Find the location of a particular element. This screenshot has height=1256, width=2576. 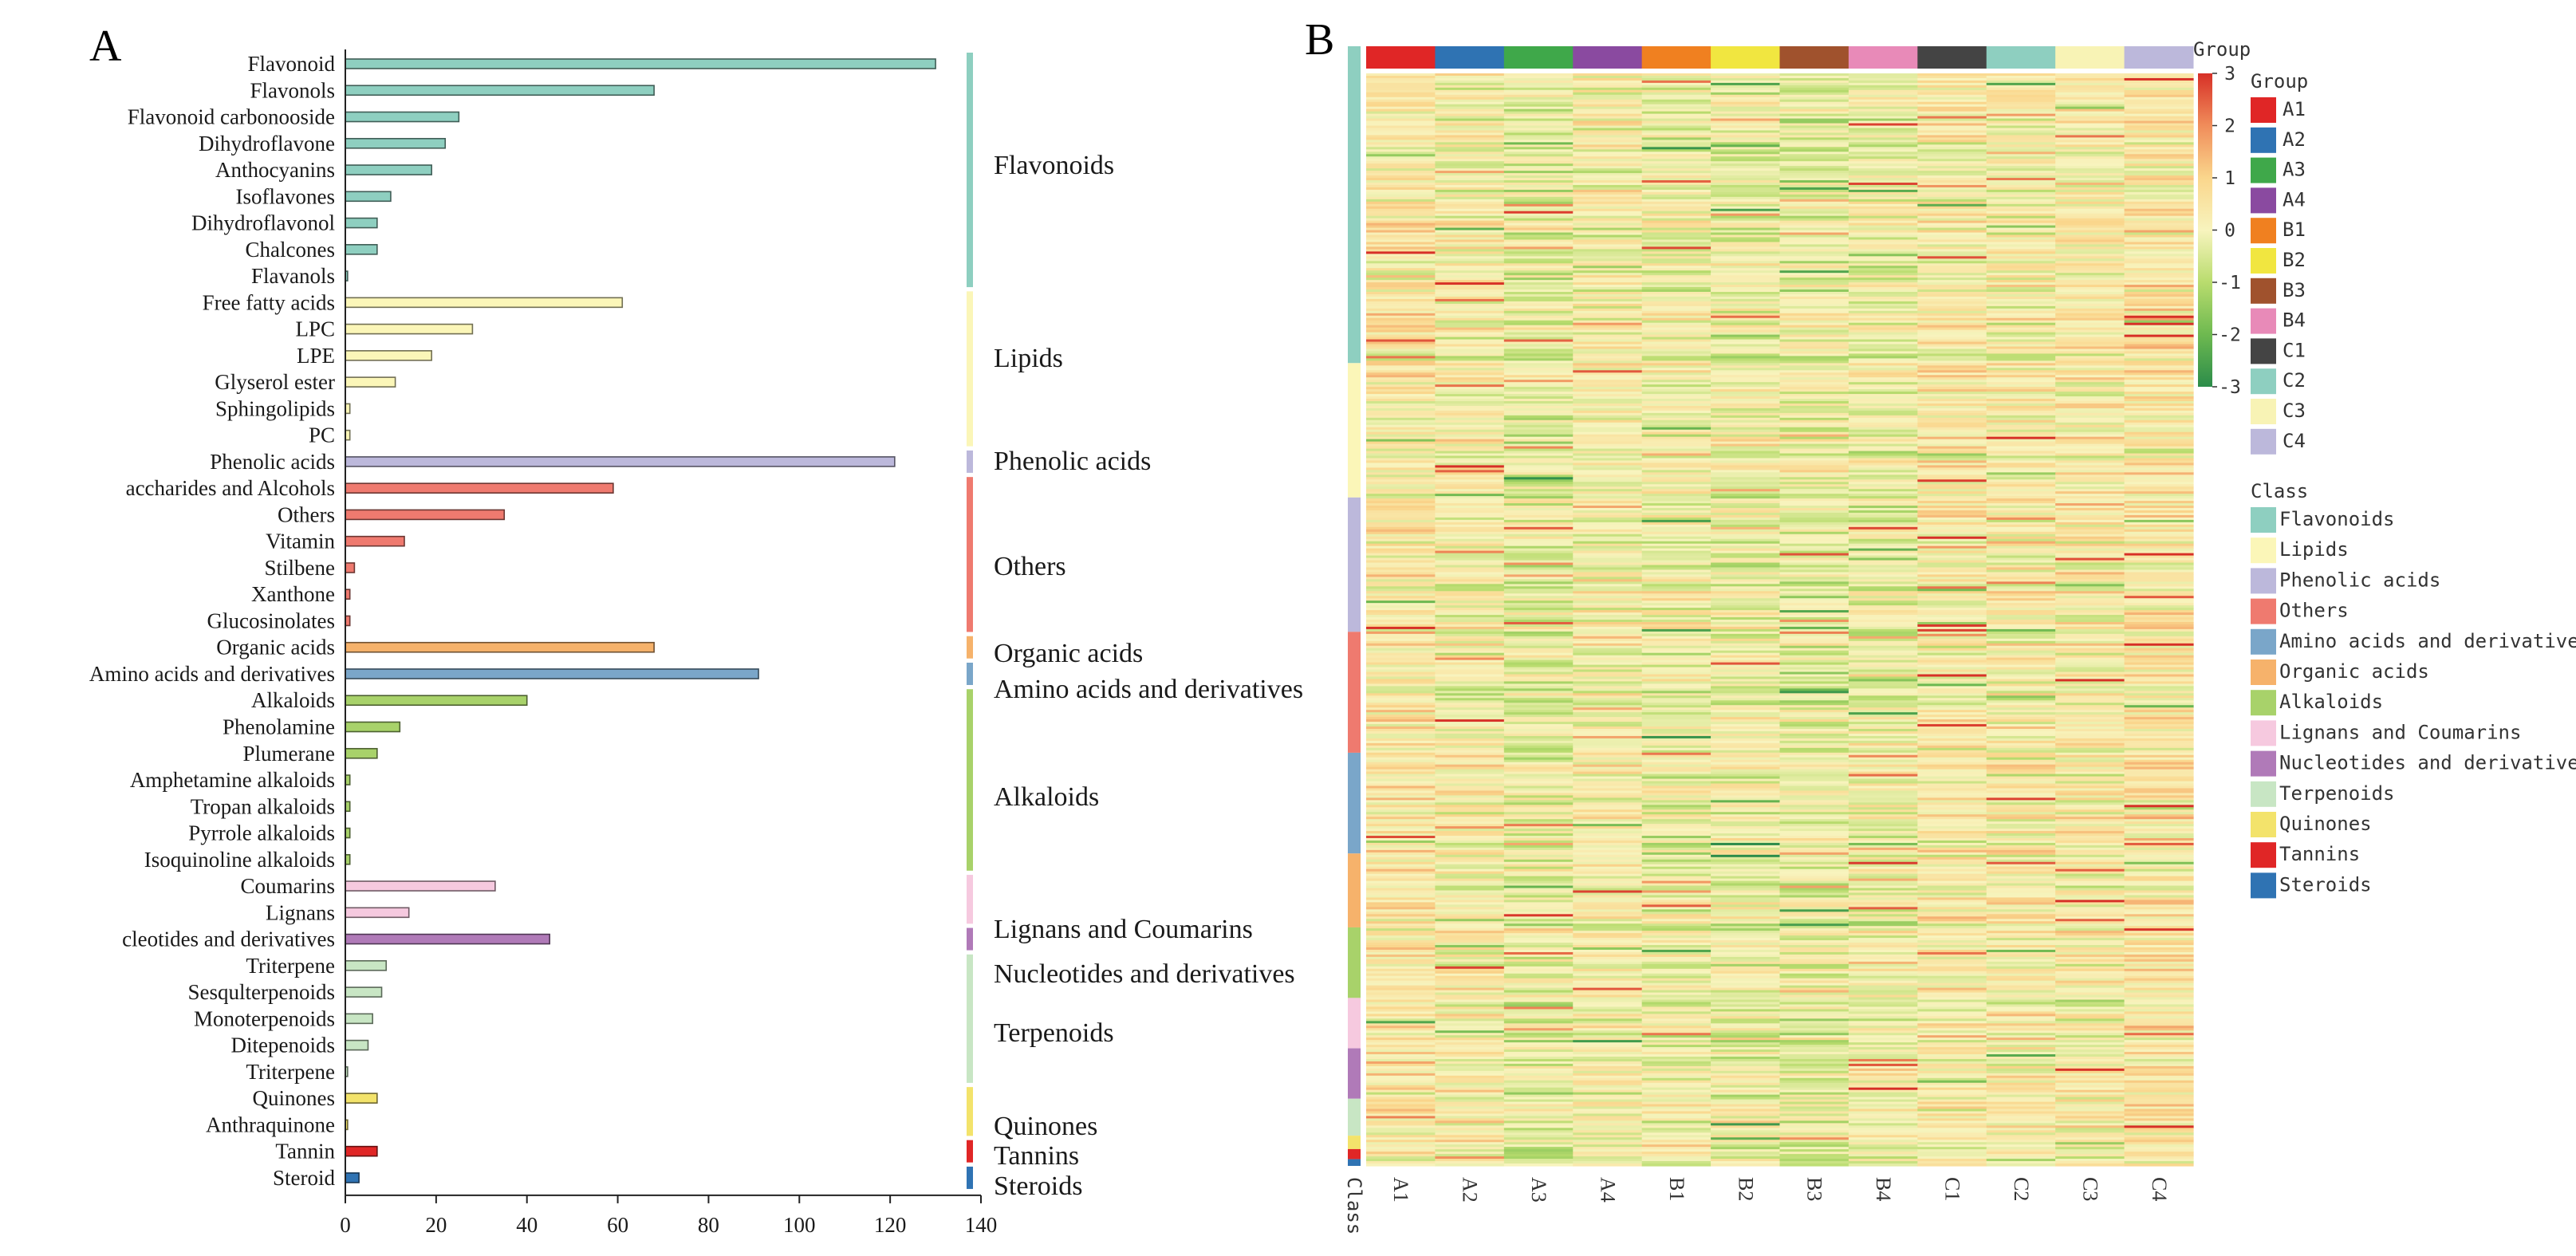

bar is located at coordinates (436, 701).